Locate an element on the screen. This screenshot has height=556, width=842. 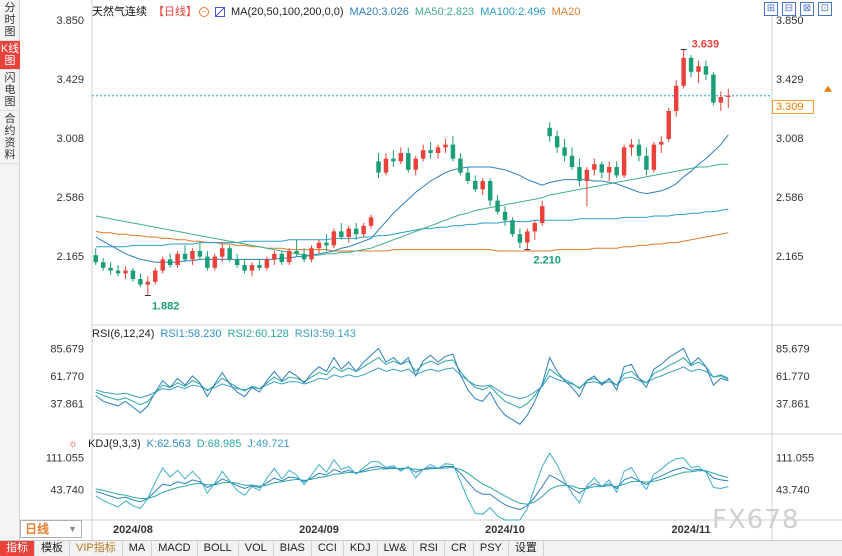
tab-flash-chart: 闪电图 is located at coordinates (10, 90).